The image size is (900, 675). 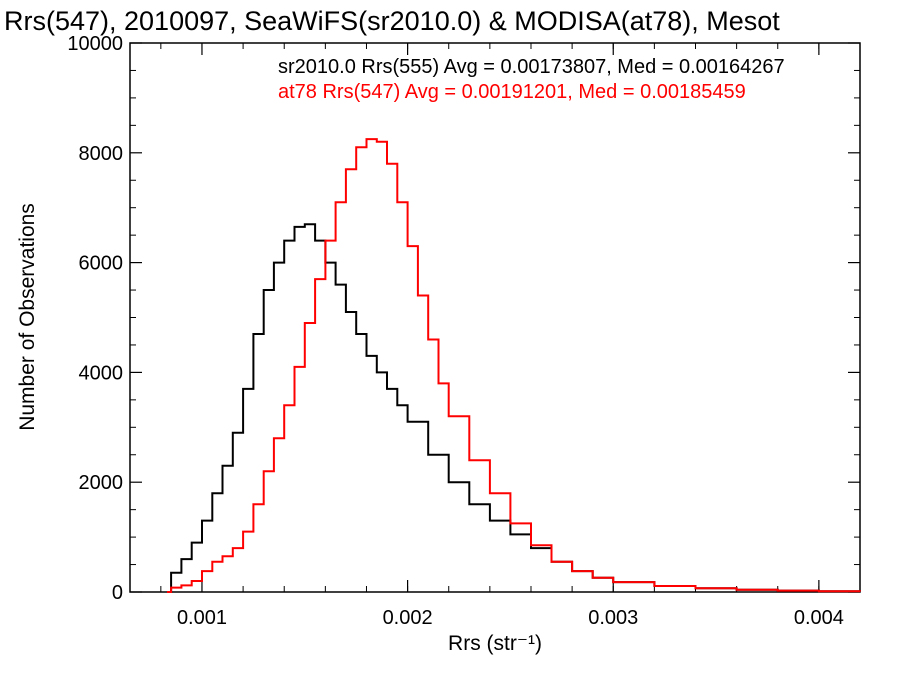 What do you see at coordinates (101, 264) in the screenshot?
I see `y-tick-label: 6000` at bounding box center [101, 264].